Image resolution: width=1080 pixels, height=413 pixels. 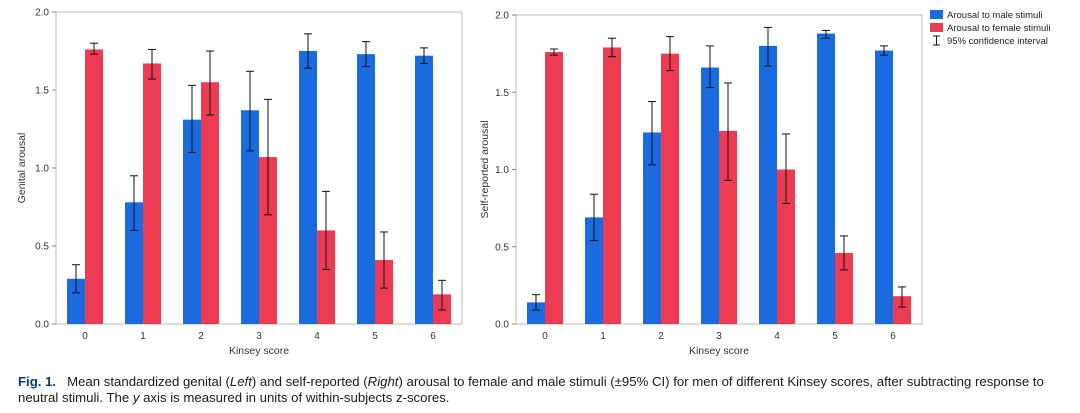 I want to click on caption-left: Left, so click(x=240, y=381).